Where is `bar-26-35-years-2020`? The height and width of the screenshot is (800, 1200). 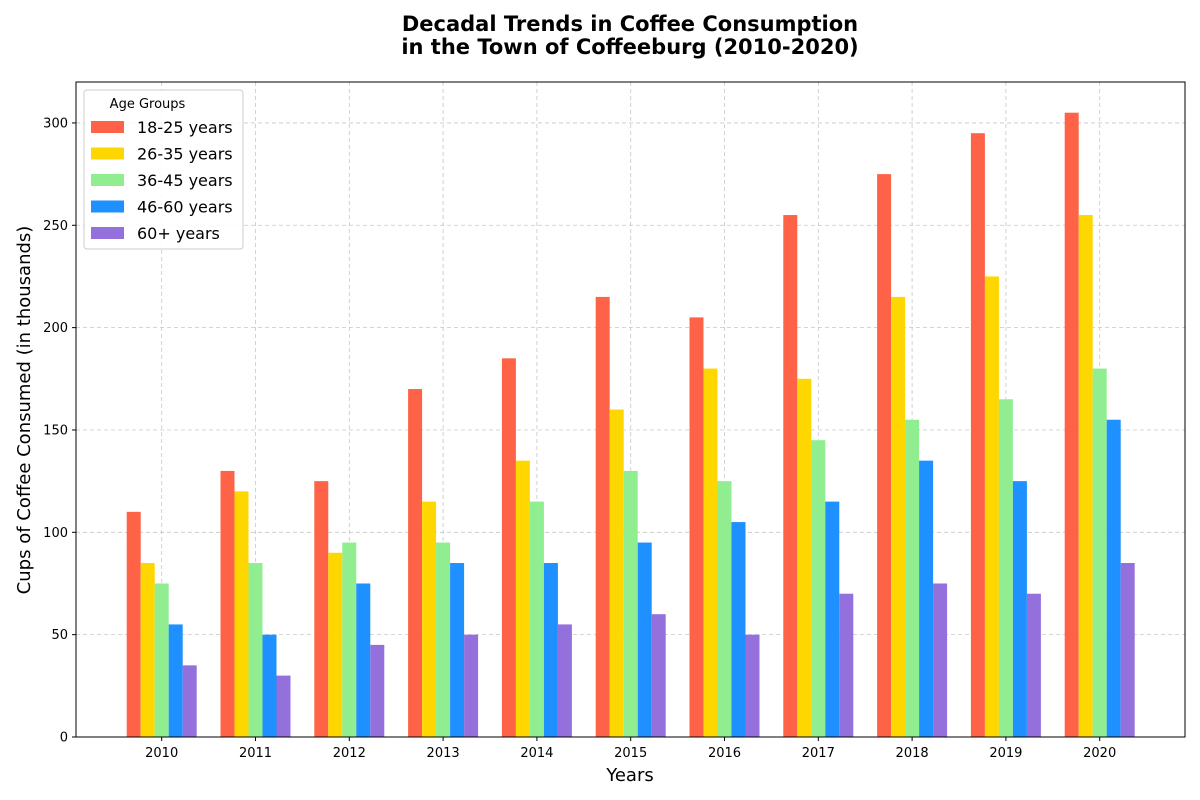
bar-26-35-years-2020 is located at coordinates (1085, 476).